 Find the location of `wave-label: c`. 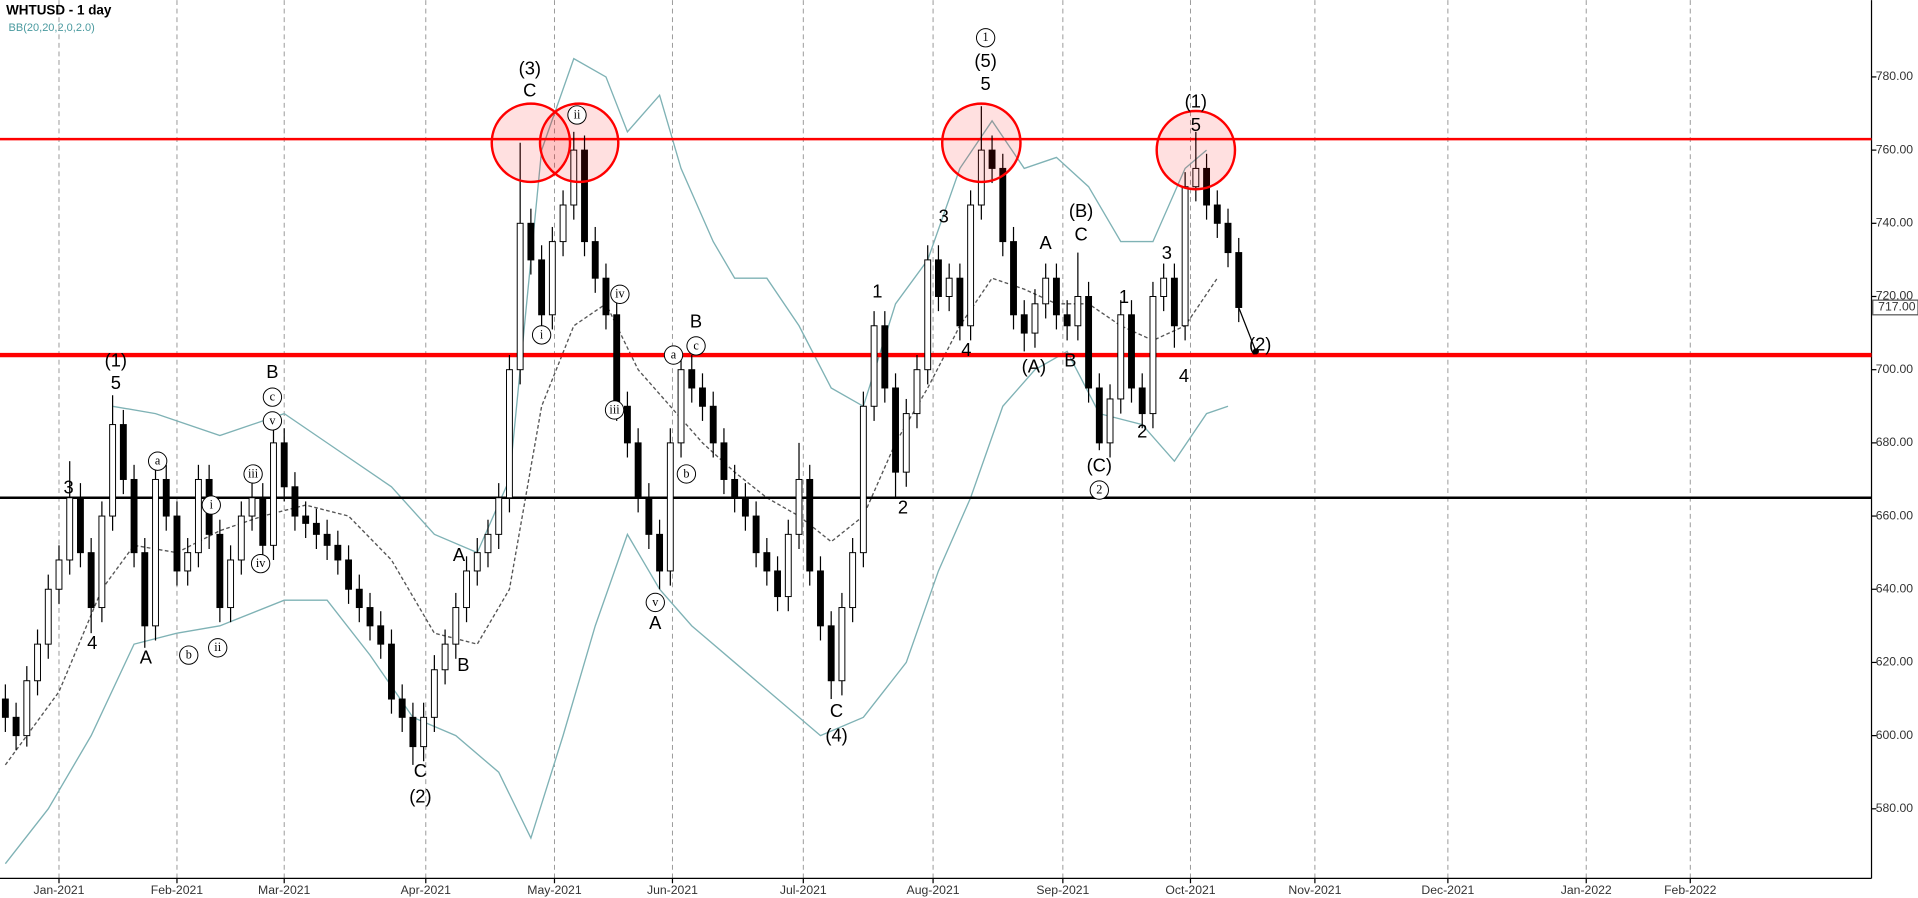

wave-label: c is located at coordinates (696, 345).